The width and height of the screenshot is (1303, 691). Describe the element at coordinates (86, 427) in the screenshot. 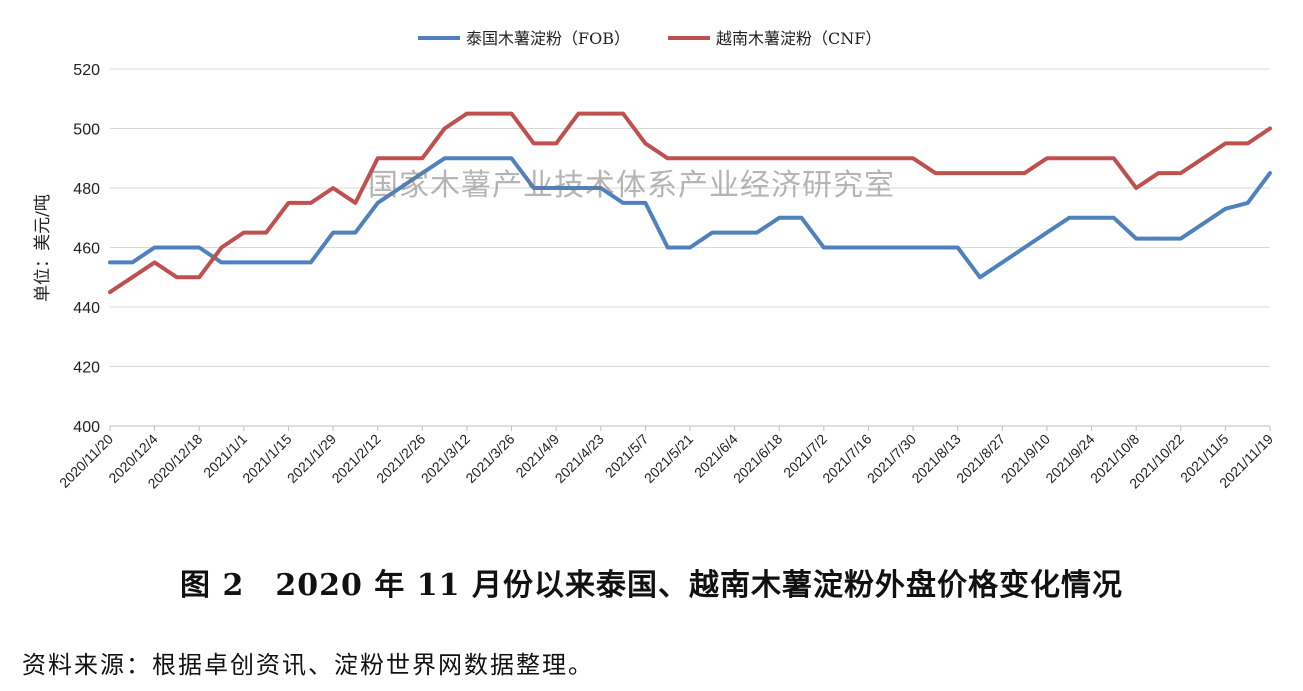

I see `y-tick-label: 400` at that location.